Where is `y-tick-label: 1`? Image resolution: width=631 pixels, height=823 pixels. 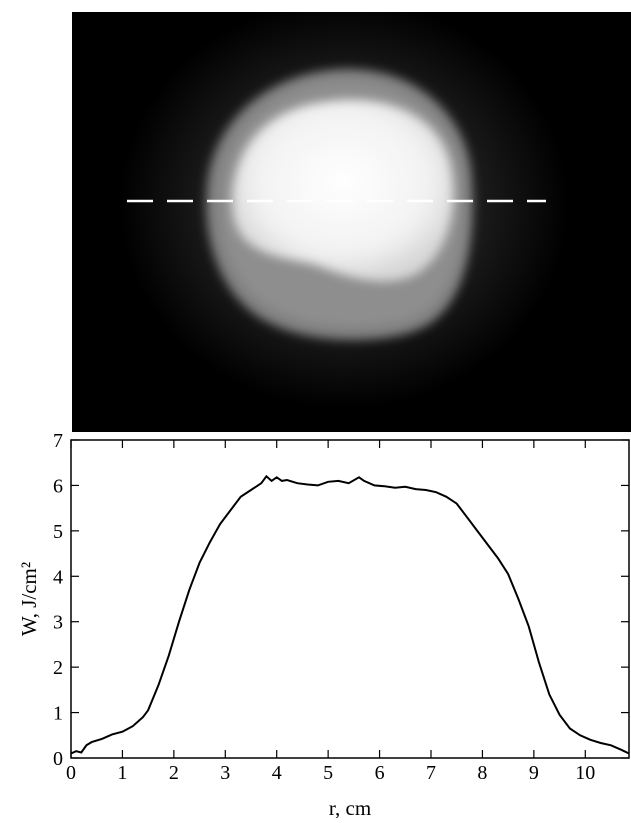 y-tick-label: 1 is located at coordinates (58, 714).